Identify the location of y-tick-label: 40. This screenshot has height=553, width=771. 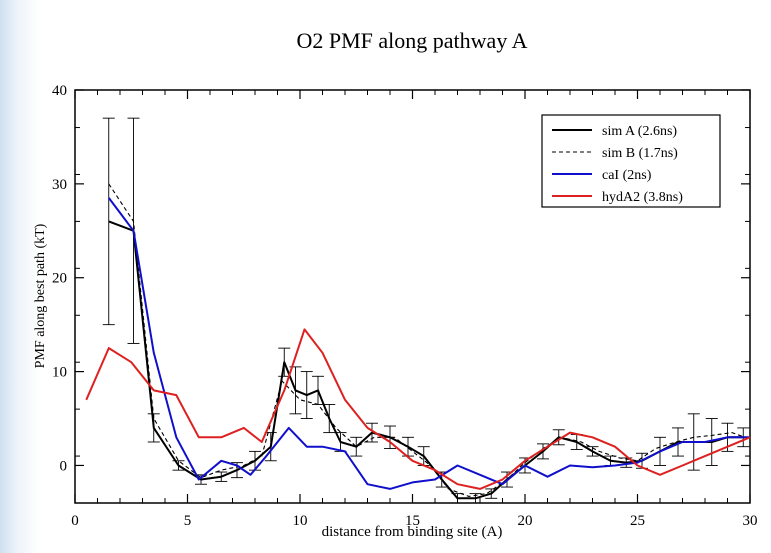
(59, 91).